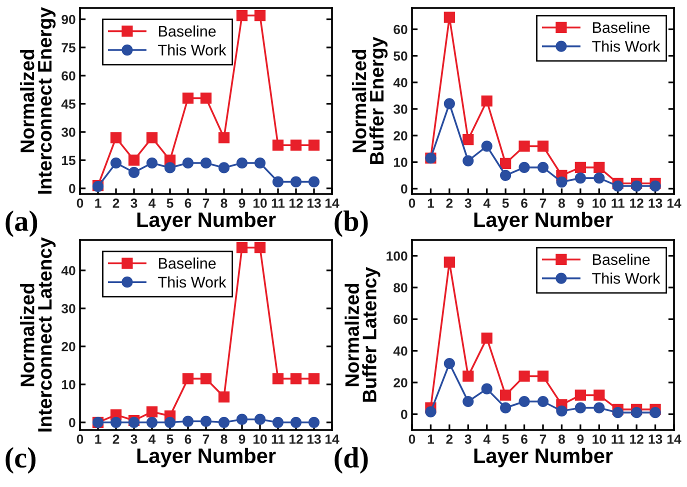 The height and width of the screenshot is (487, 687). Describe the element at coordinates (69, 19) in the screenshot. I see `y-tick-label: 90` at that location.